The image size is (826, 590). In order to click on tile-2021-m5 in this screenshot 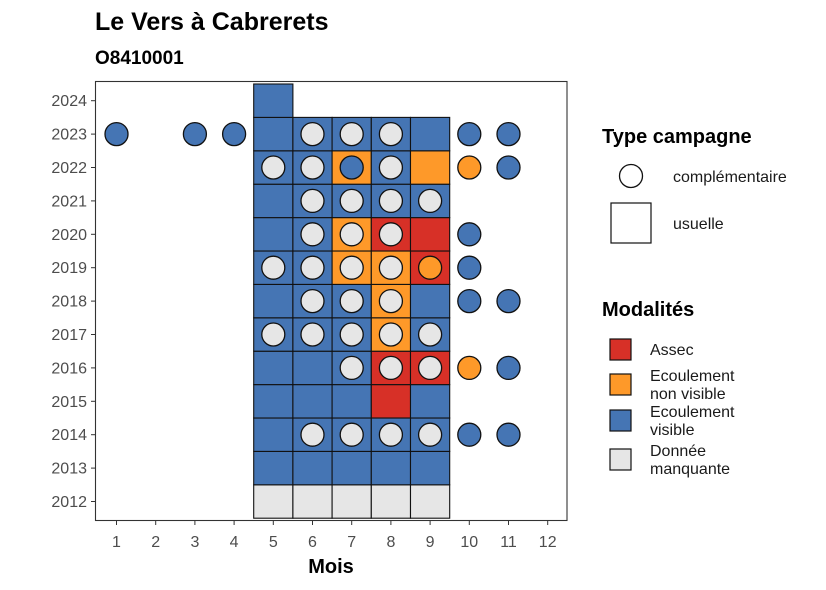, I will do `click(273, 201)`.